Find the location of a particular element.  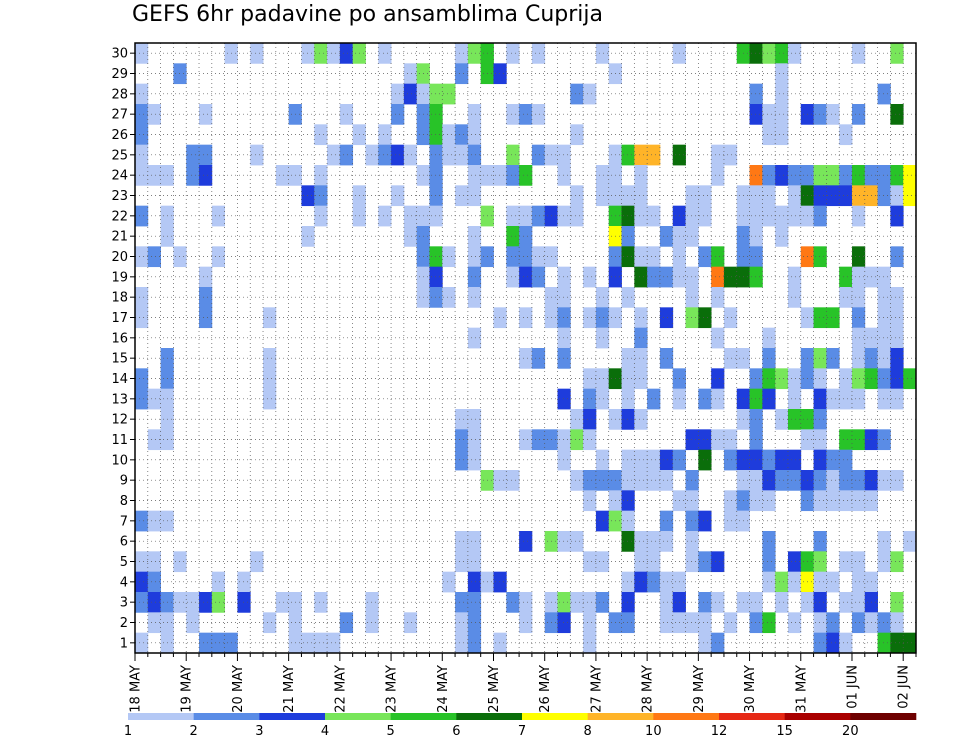

colorbar-swatch is located at coordinates (620, 716).